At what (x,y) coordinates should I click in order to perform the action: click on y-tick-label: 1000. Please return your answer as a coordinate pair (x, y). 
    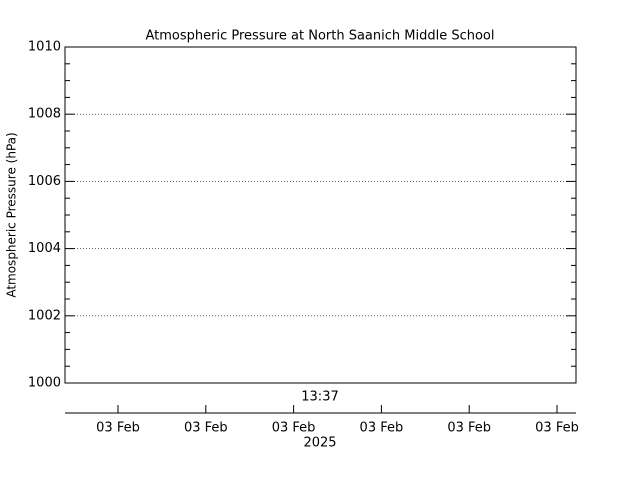
    Looking at the image, I should click on (44, 383).